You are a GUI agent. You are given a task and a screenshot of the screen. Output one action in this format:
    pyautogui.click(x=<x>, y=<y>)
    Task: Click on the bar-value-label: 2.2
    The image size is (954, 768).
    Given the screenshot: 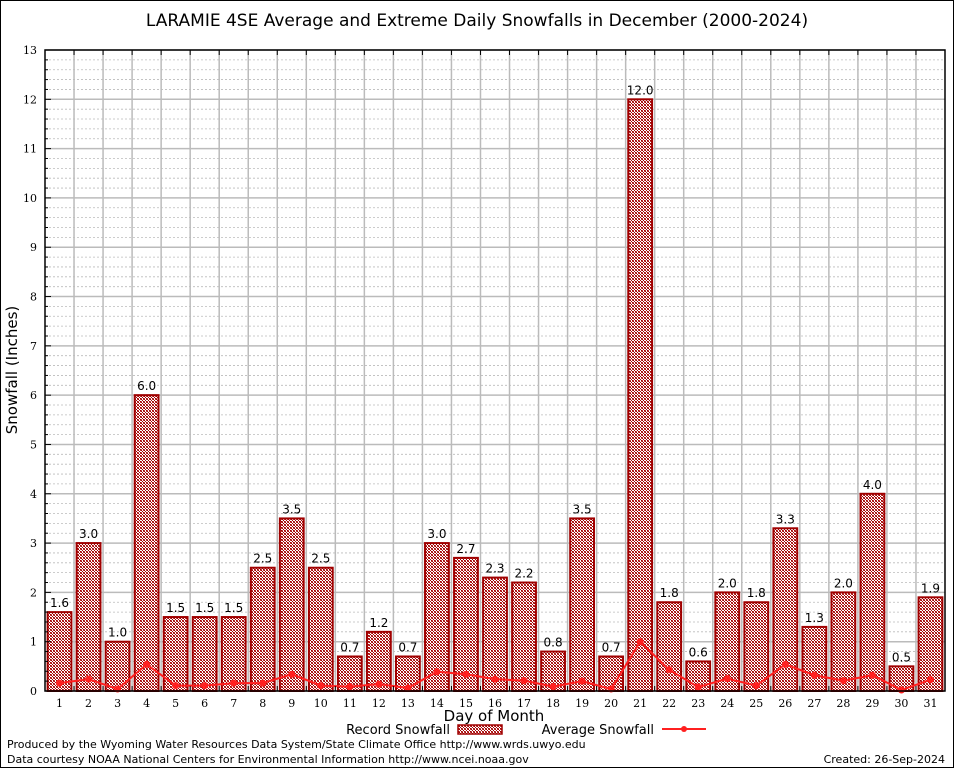 What is the action you would take?
    pyautogui.click(x=523, y=574)
    